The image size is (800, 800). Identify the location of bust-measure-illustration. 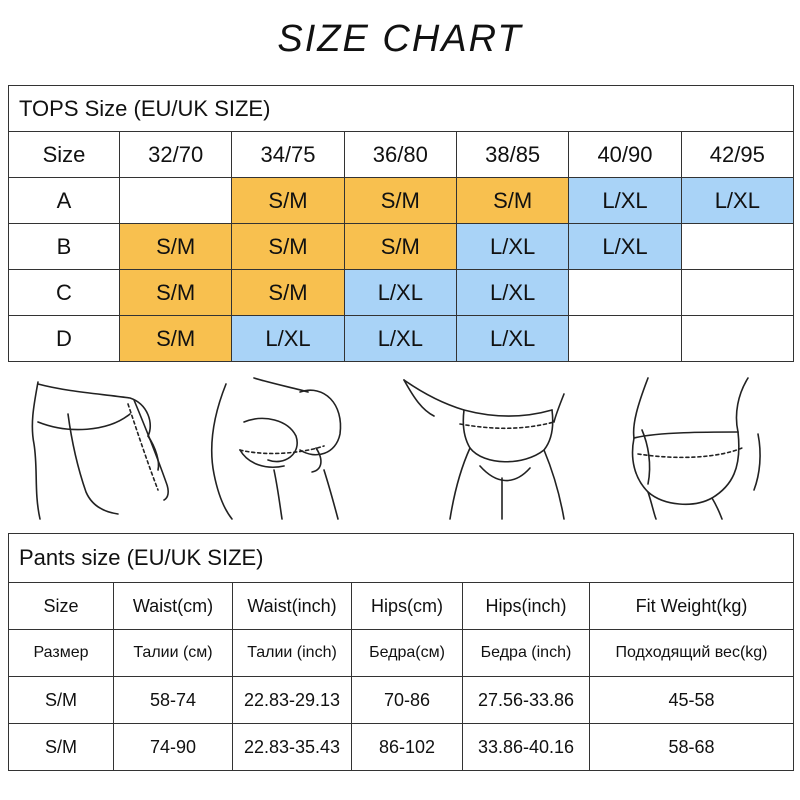
(100, 450).